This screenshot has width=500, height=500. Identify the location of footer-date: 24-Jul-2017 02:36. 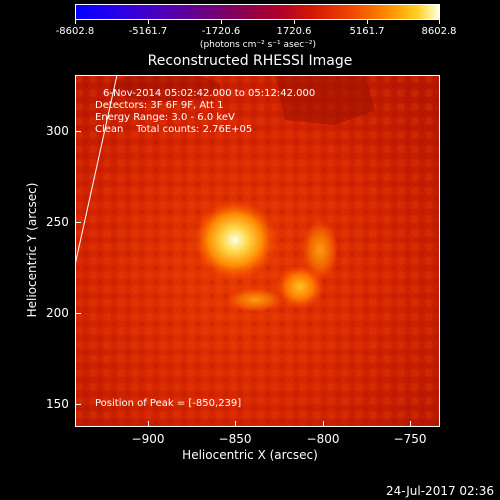
(439, 491).